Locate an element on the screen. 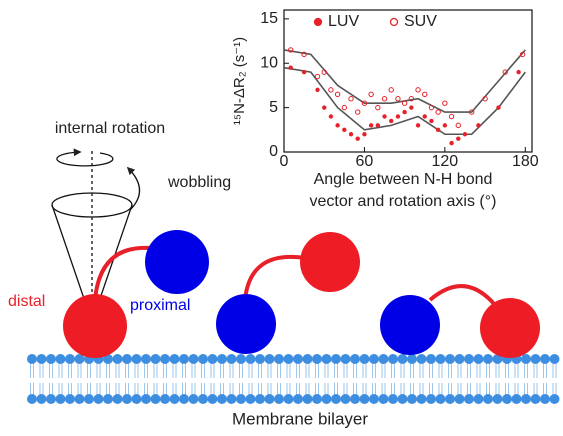  y-tick-label: 10 is located at coordinates (269, 62).